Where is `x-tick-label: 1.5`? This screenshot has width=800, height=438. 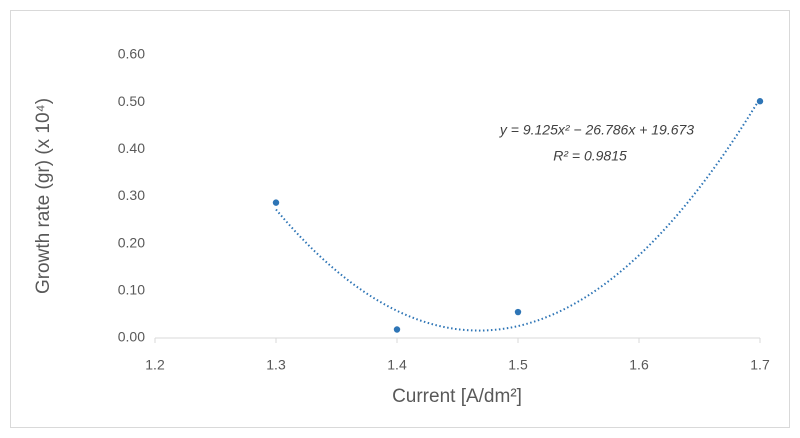
x-tick-label: 1.5 is located at coordinates (518, 365).